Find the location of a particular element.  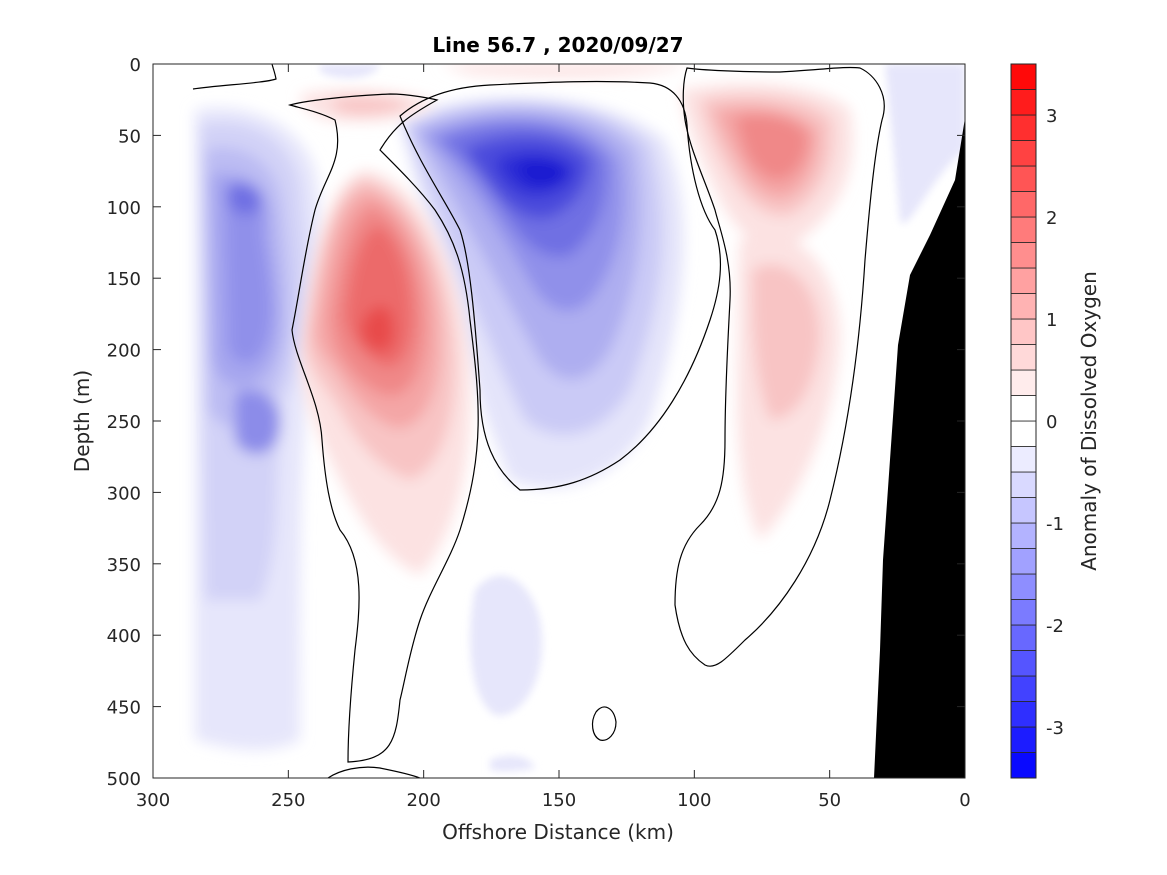

chart-title: Line 56.7 , 2020/09/27 is located at coordinates (557, 45).